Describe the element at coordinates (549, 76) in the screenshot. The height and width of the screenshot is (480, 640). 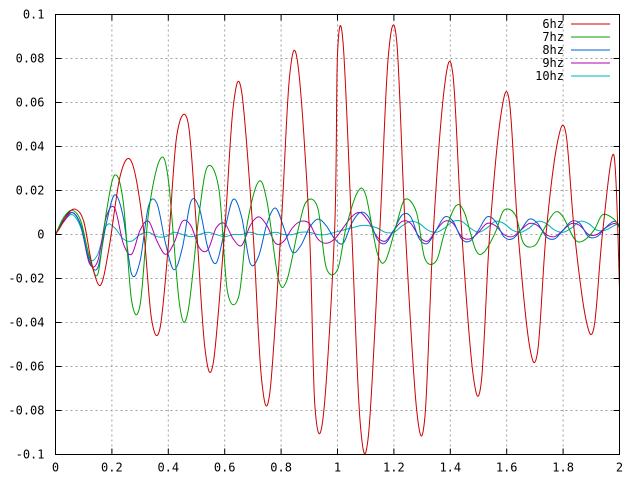
I see `legend-label-10hz: 10hz` at that location.